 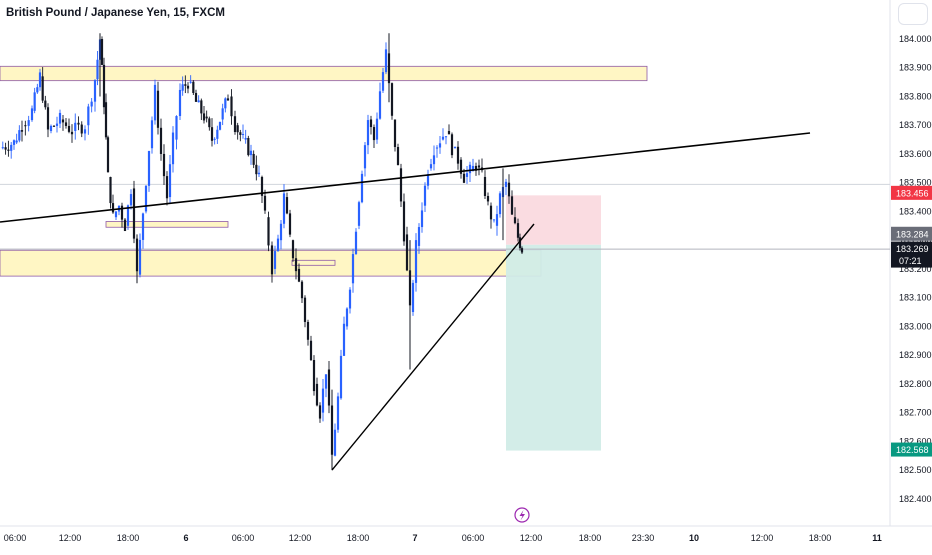 What do you see at coordinates (913, 14) in the screenshot?
I see `square-button-icon` at bounding box center [913, 14].